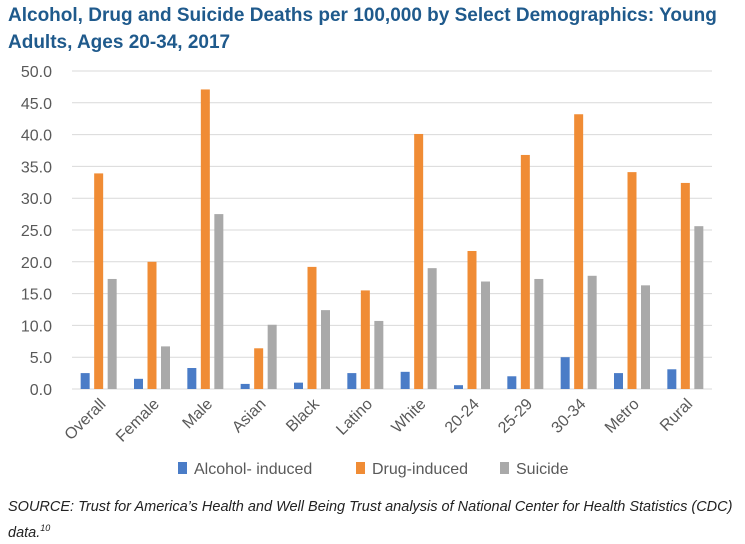  What do you see at coordinates (36, 295) in the screenshot?
I see `y-tick-label: 15.0` at bounding box center [36, 295].